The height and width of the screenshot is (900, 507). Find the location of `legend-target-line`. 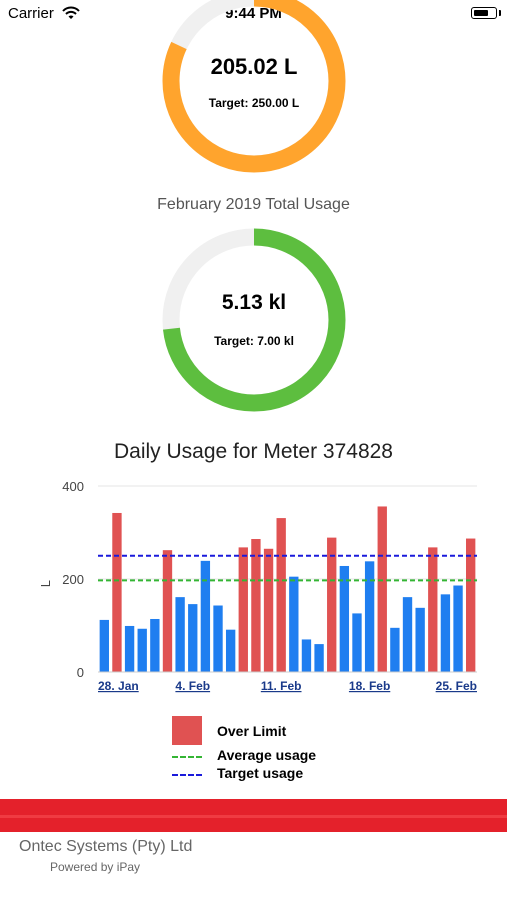

legend-target-line is located at coordinates (187, 775).